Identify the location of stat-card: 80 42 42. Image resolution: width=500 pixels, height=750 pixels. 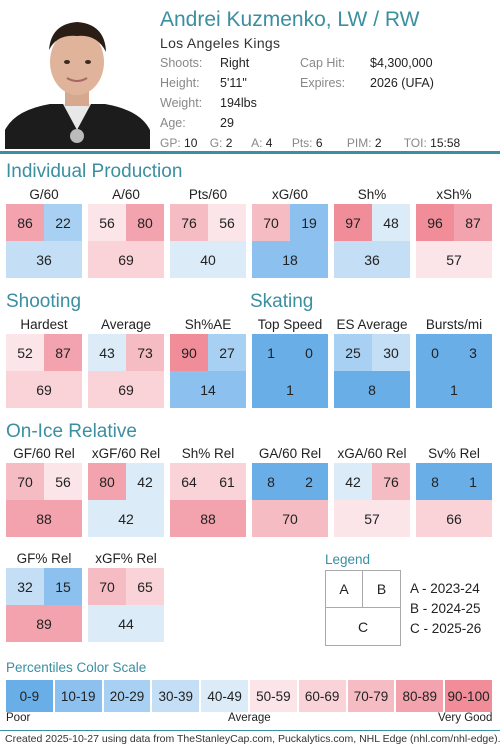
(126, 500).